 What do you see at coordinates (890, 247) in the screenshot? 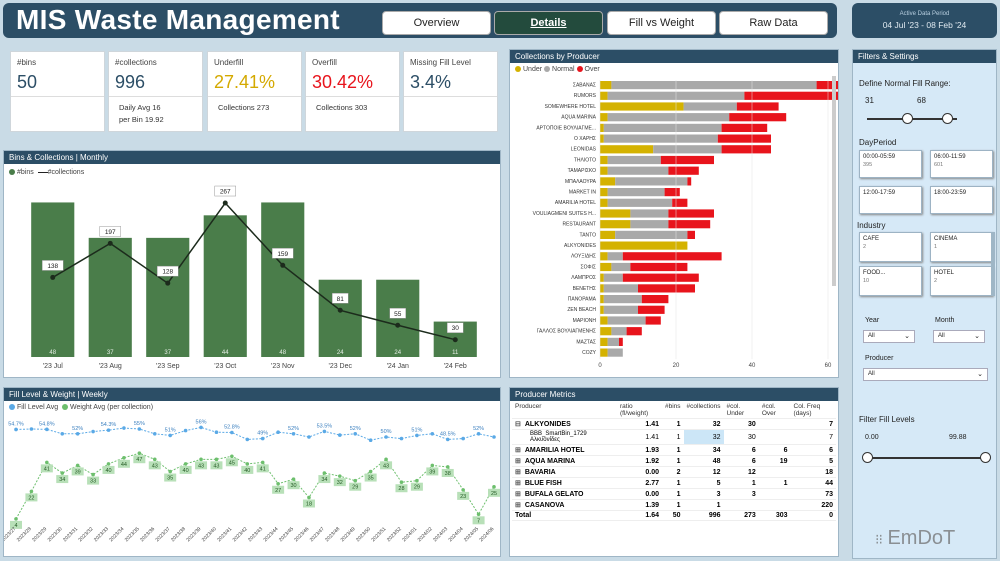
I see `industry-tile: CAFE 2` at bounding box center [890, 247].